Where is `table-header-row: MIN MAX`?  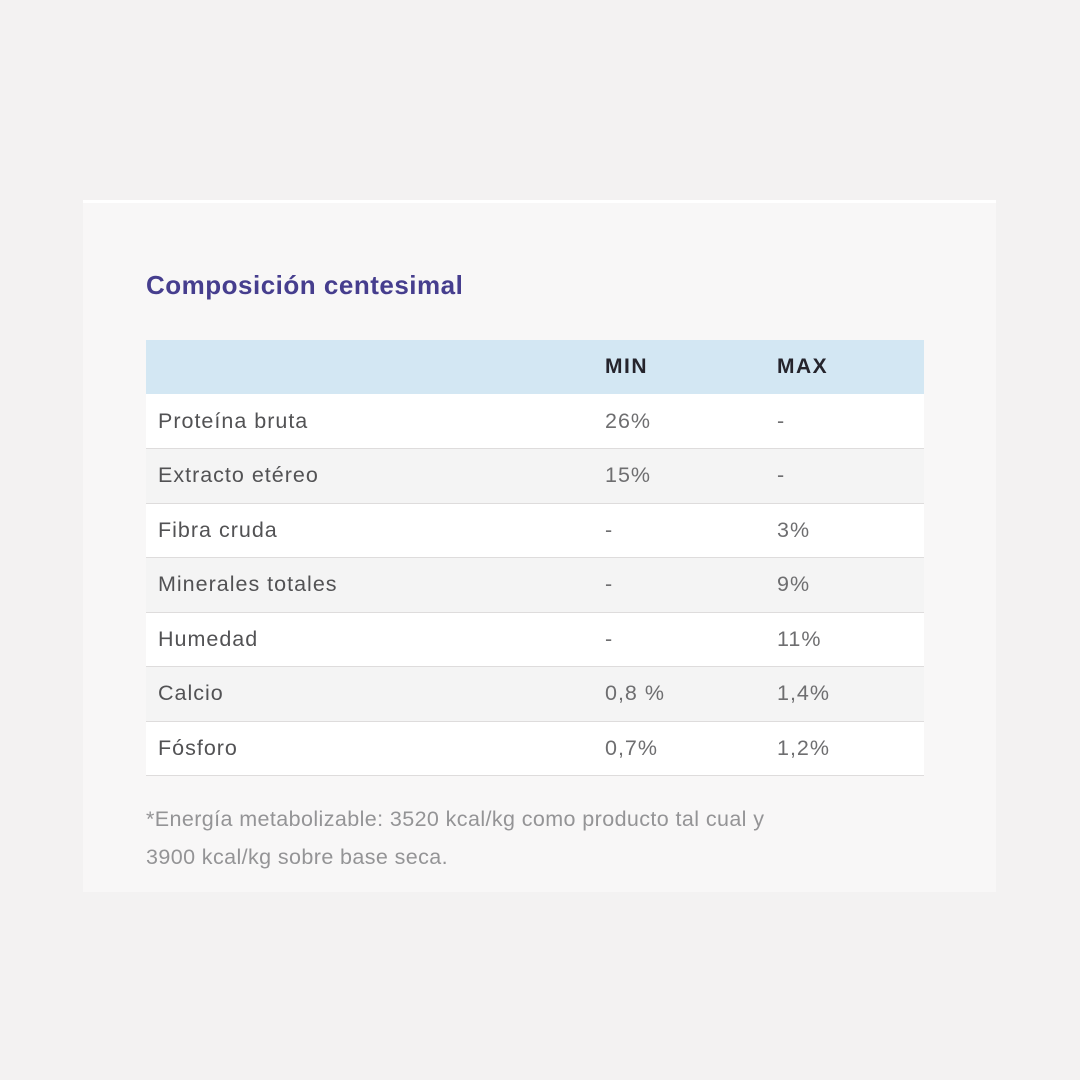
table-header-row: MIN MAX is located at coordinates (535, 367).